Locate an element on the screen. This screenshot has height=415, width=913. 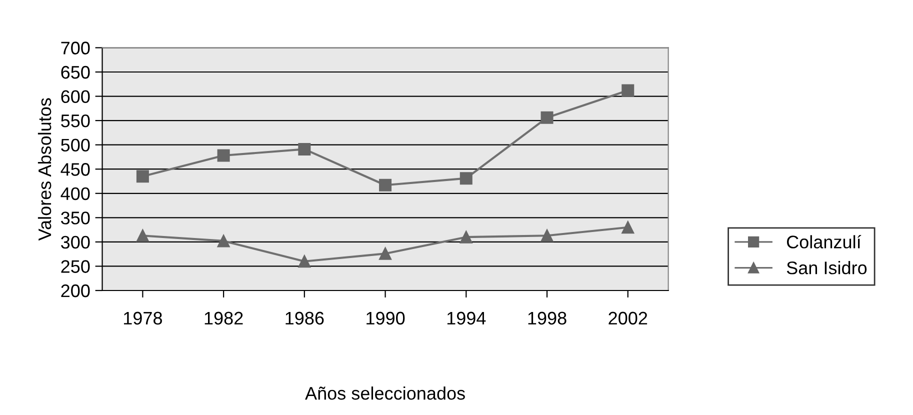
y-tick-label: 350 is located at coordinates (75, 218).